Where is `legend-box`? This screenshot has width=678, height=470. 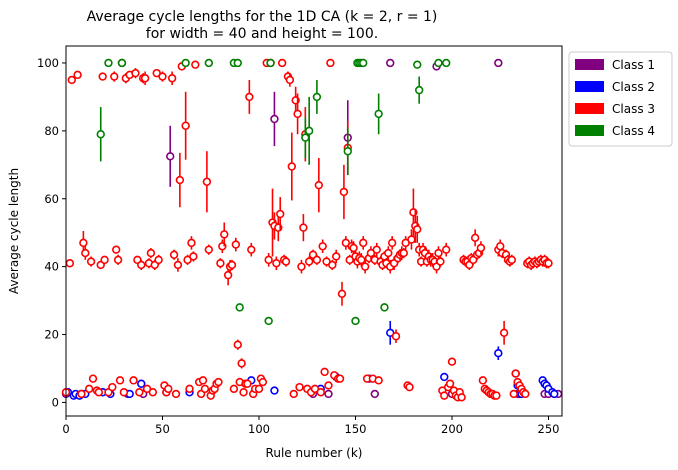
legend-box is located at coordinates (620, 99).